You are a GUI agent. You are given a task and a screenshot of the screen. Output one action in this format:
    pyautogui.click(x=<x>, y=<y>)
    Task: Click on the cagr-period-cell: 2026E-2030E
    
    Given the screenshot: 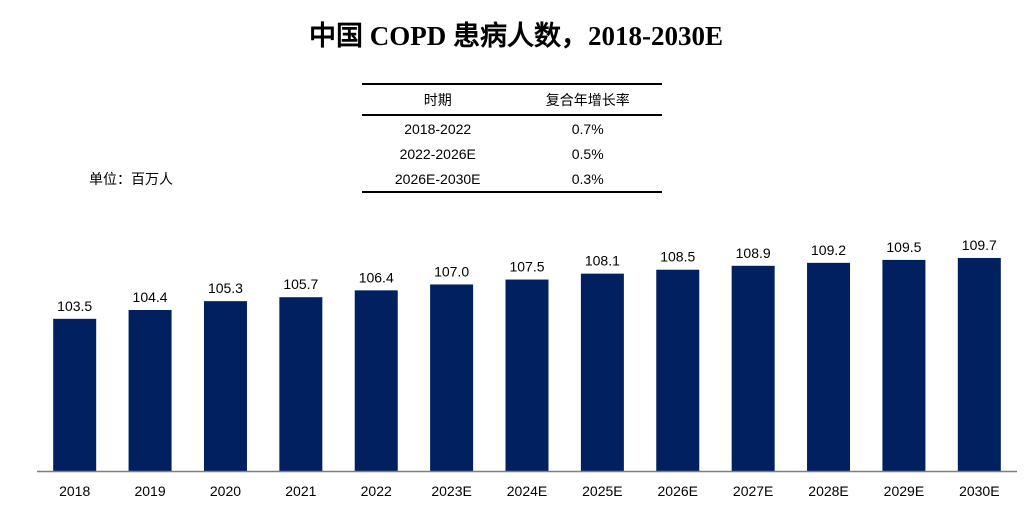 What is the action you would take?
    pyautogui.click(x=437, y=178)
    